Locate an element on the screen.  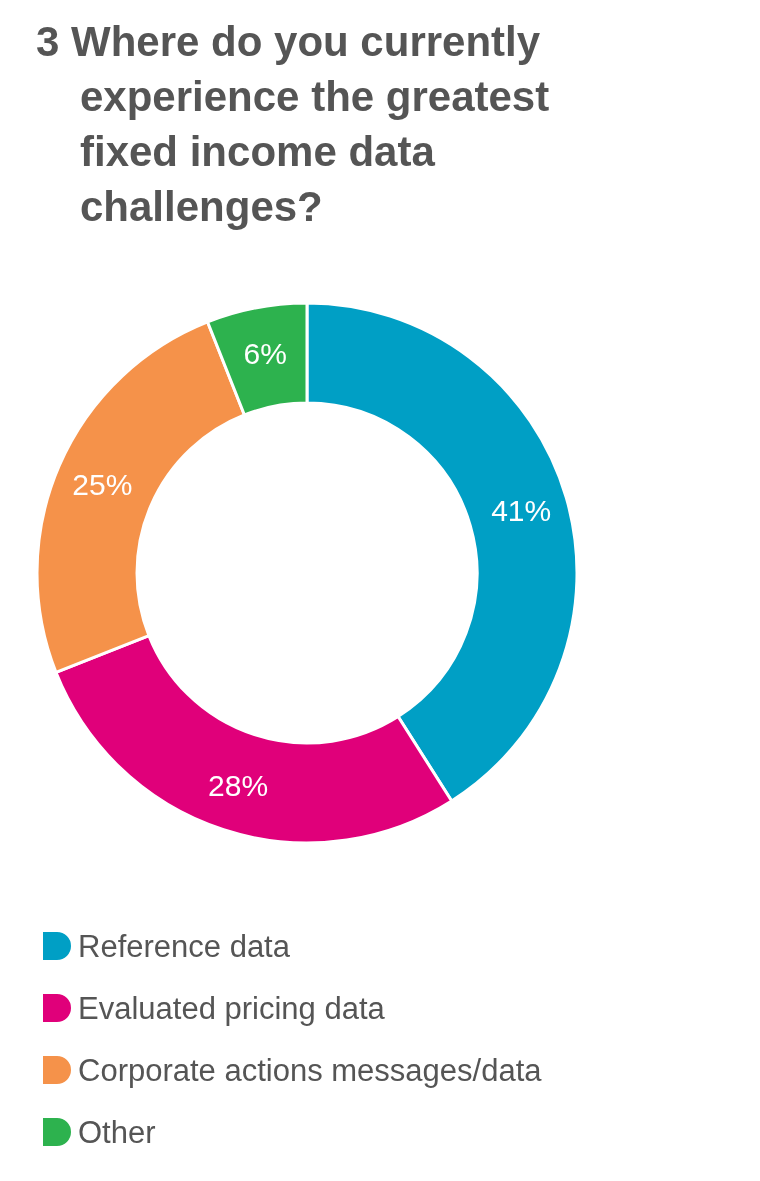
chart-title: 3 Where do you currently experience the greatest fixed income data challenges? is located at coordinates (293, 124).